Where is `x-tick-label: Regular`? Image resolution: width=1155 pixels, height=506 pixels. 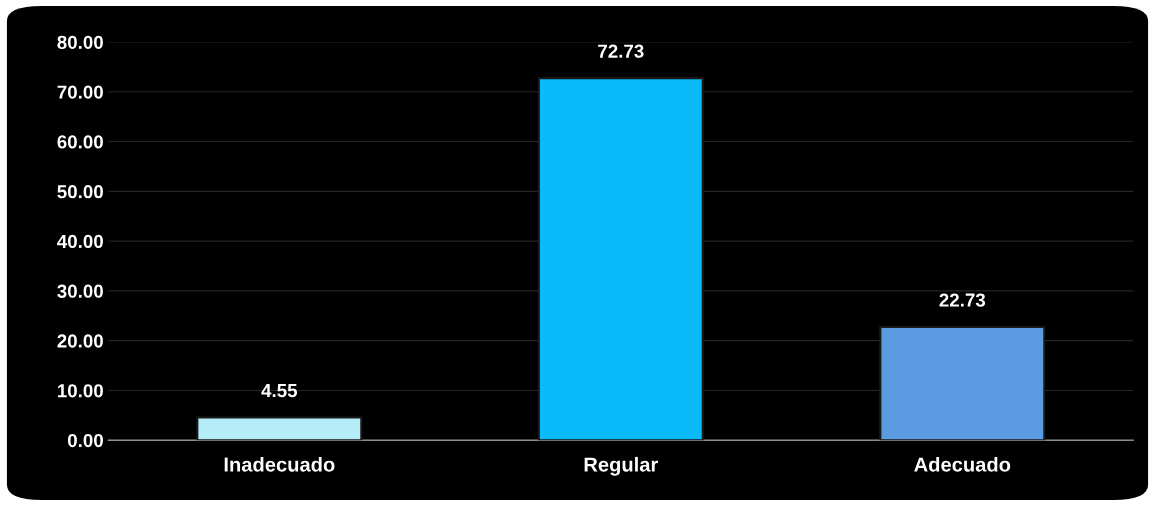 x-tick-label: Regular is located at coordinates (621, 466).